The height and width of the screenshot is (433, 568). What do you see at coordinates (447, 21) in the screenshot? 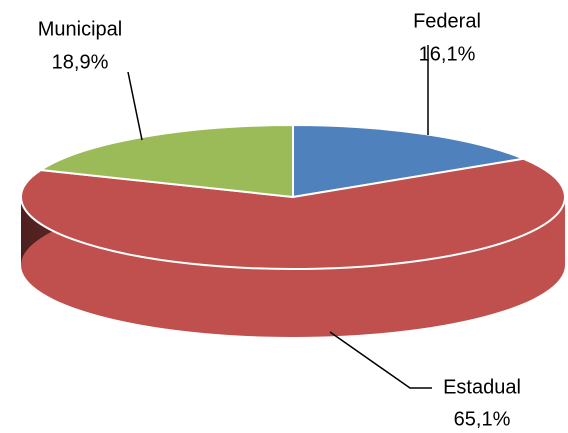
I see `slice-label: Federal` at bounding box center [447, 21].